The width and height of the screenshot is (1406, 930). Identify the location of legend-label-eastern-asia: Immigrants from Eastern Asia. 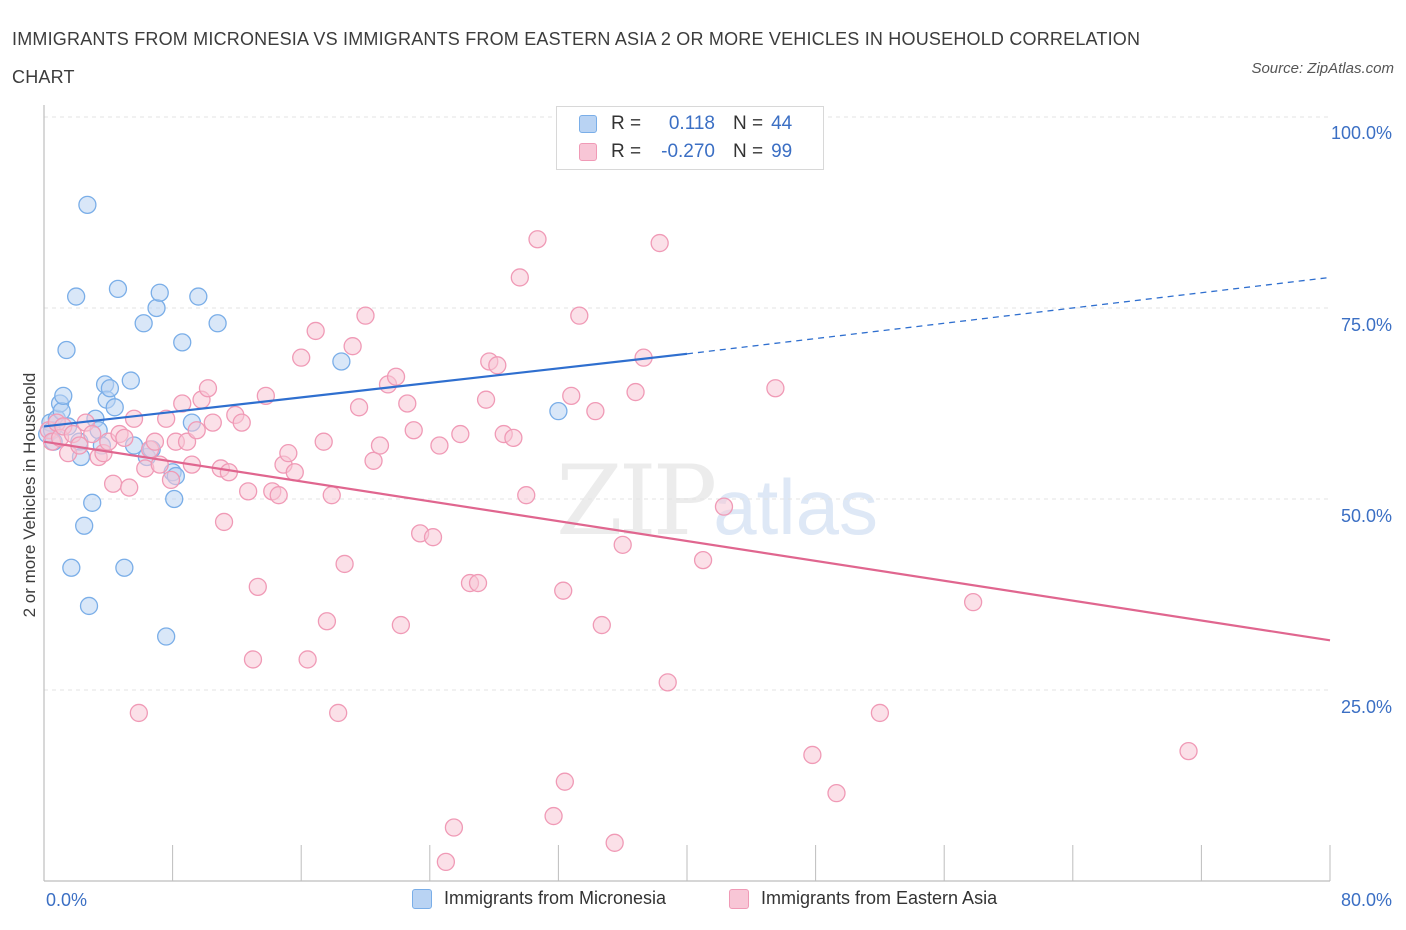
(879, 898).